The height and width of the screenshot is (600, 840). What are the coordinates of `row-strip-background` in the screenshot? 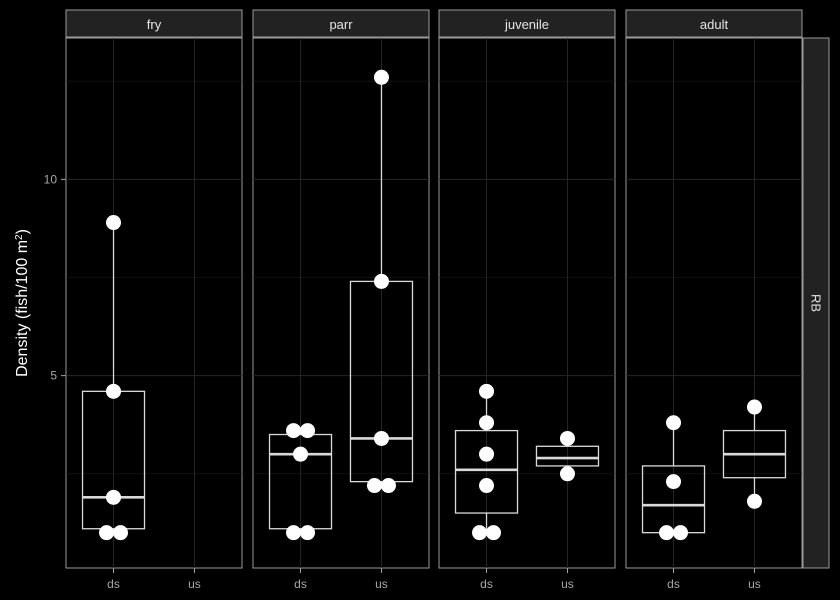 It's located at (816, 303).